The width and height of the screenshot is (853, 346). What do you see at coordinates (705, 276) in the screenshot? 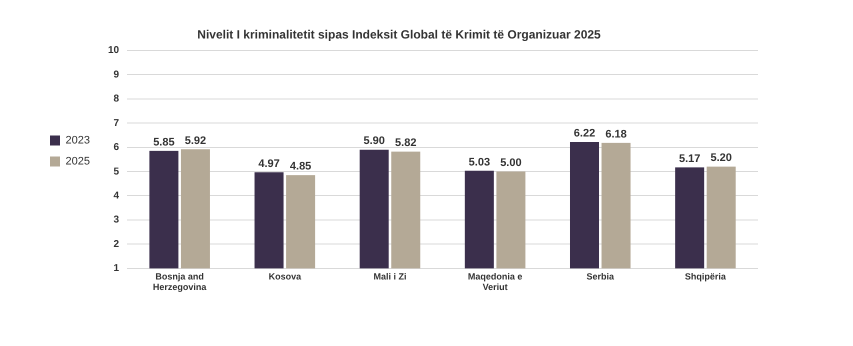
I see `x-tick-label: Shqipëria` at bounding box center [705, 276].